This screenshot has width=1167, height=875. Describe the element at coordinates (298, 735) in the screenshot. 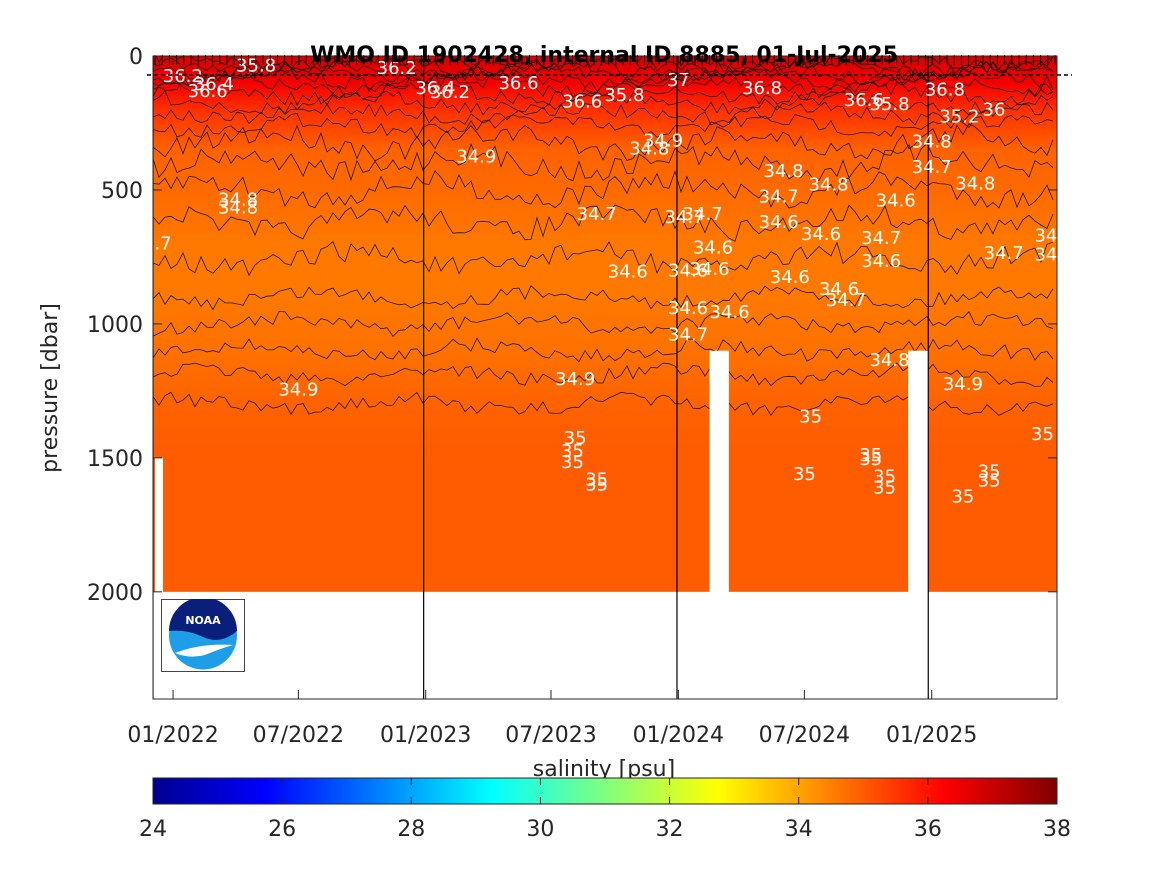

I see `x-tick-label: 07/2022` at that location.